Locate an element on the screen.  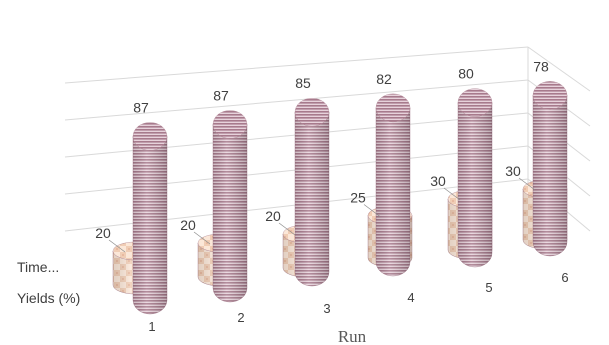
bar-yield-6-top is located at coordinates (550, 95).